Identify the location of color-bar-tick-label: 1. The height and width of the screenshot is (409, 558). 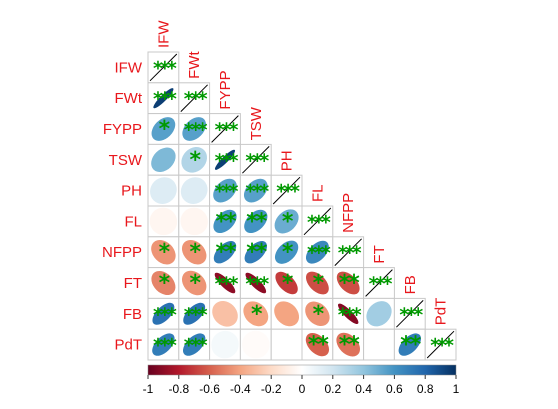
(456, 389).